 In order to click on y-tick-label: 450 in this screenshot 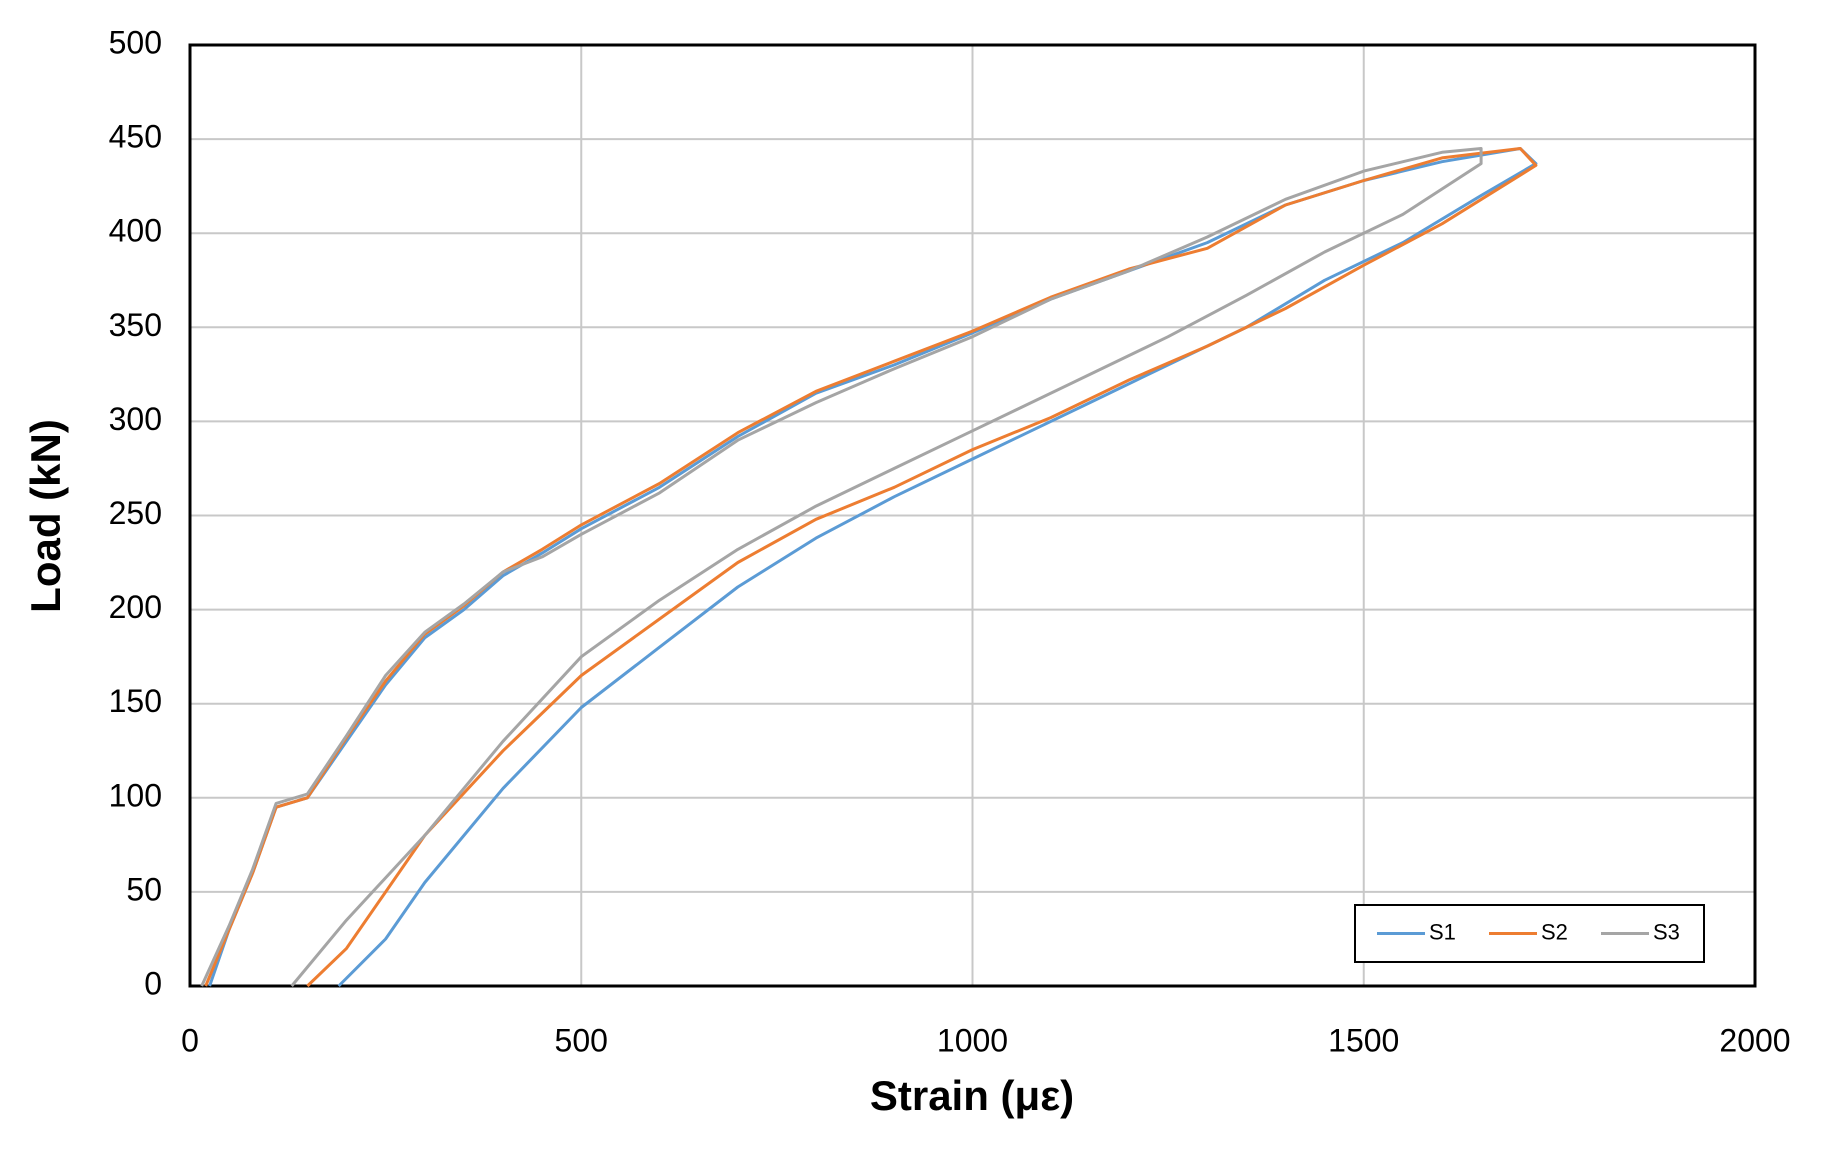, I will do `click(135, 137)`.